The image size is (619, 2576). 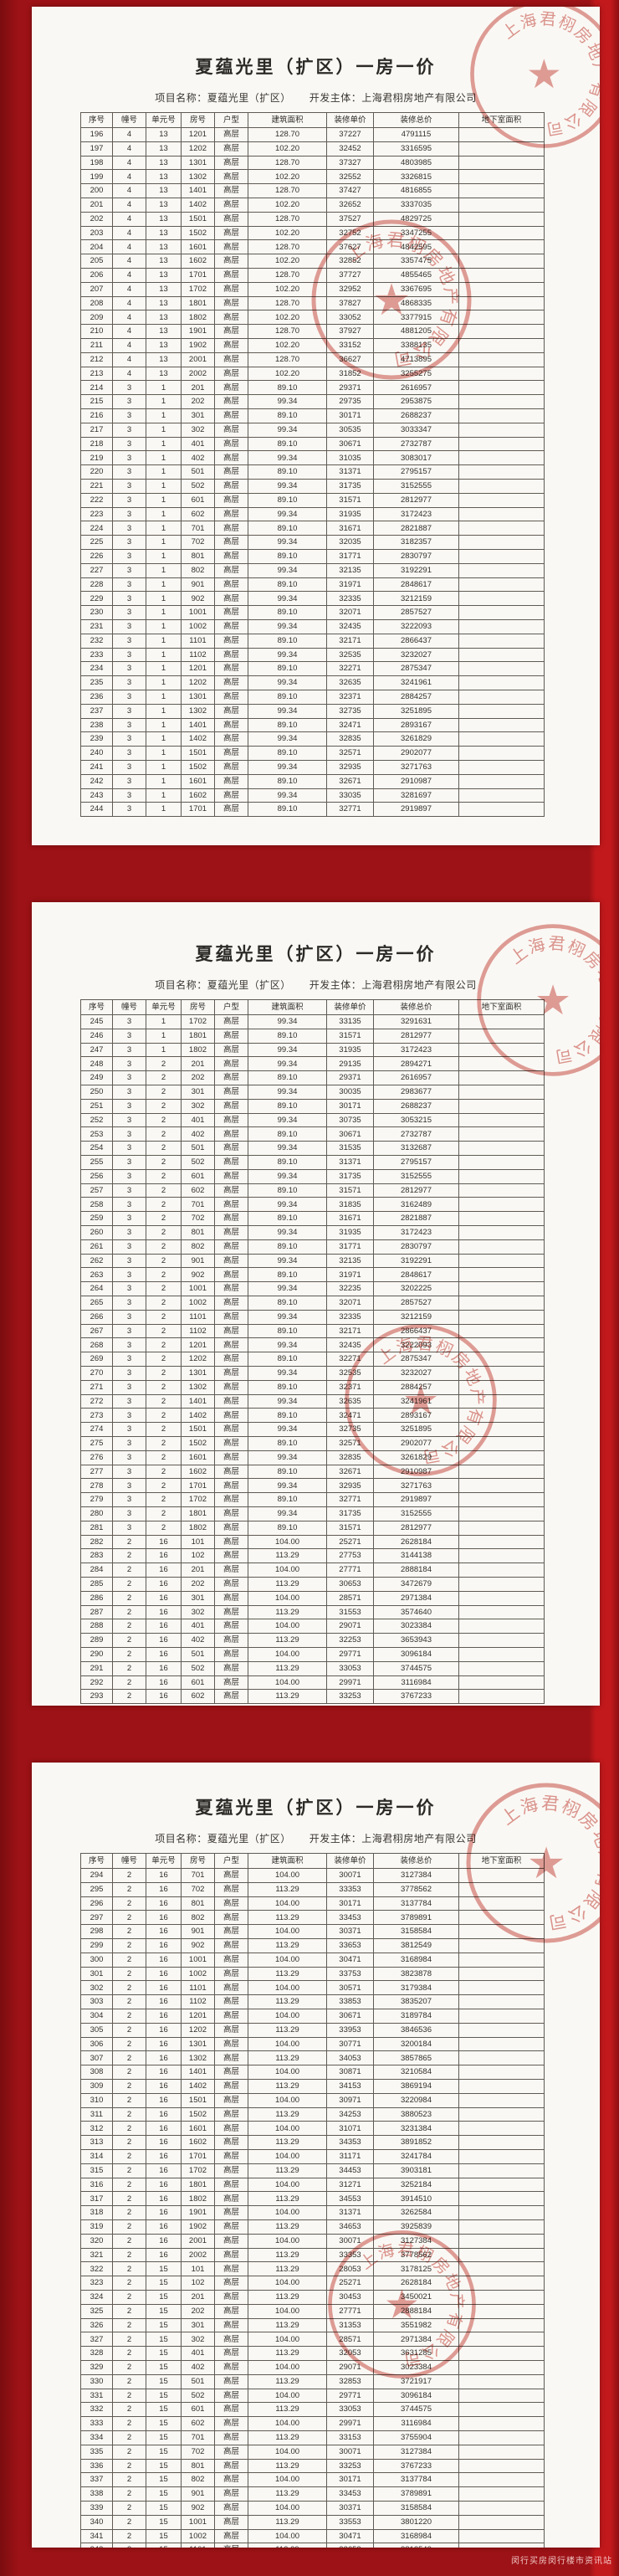 I want to click on cell: 258, so click(x=96, y=1205).